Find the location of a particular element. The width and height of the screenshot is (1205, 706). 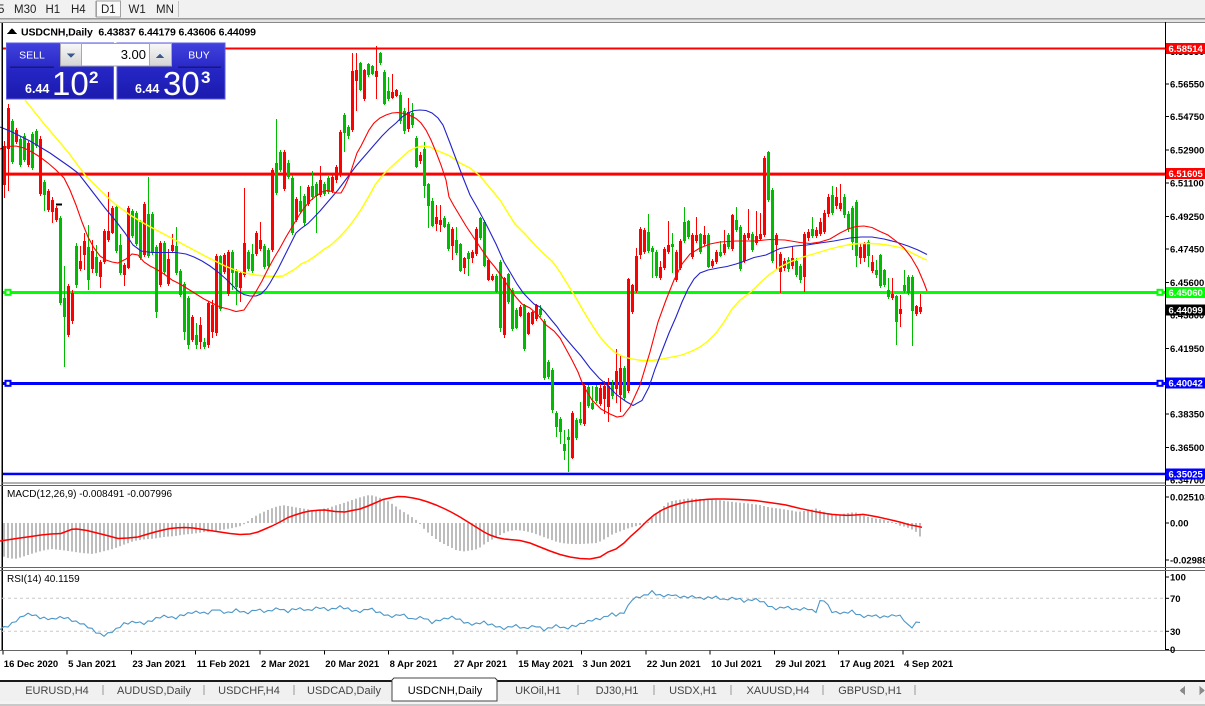

svg-text: 6.51100 is located at coordinates (1187, 183).